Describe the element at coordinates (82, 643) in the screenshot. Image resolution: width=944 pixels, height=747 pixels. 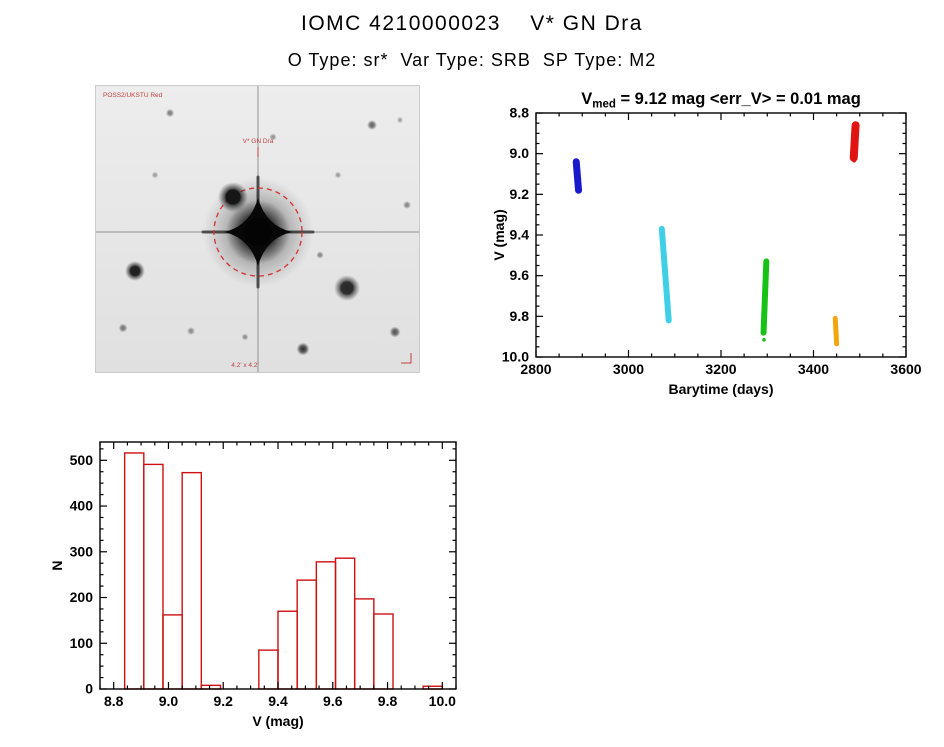
I see `y-tick-label: 100` at that location.